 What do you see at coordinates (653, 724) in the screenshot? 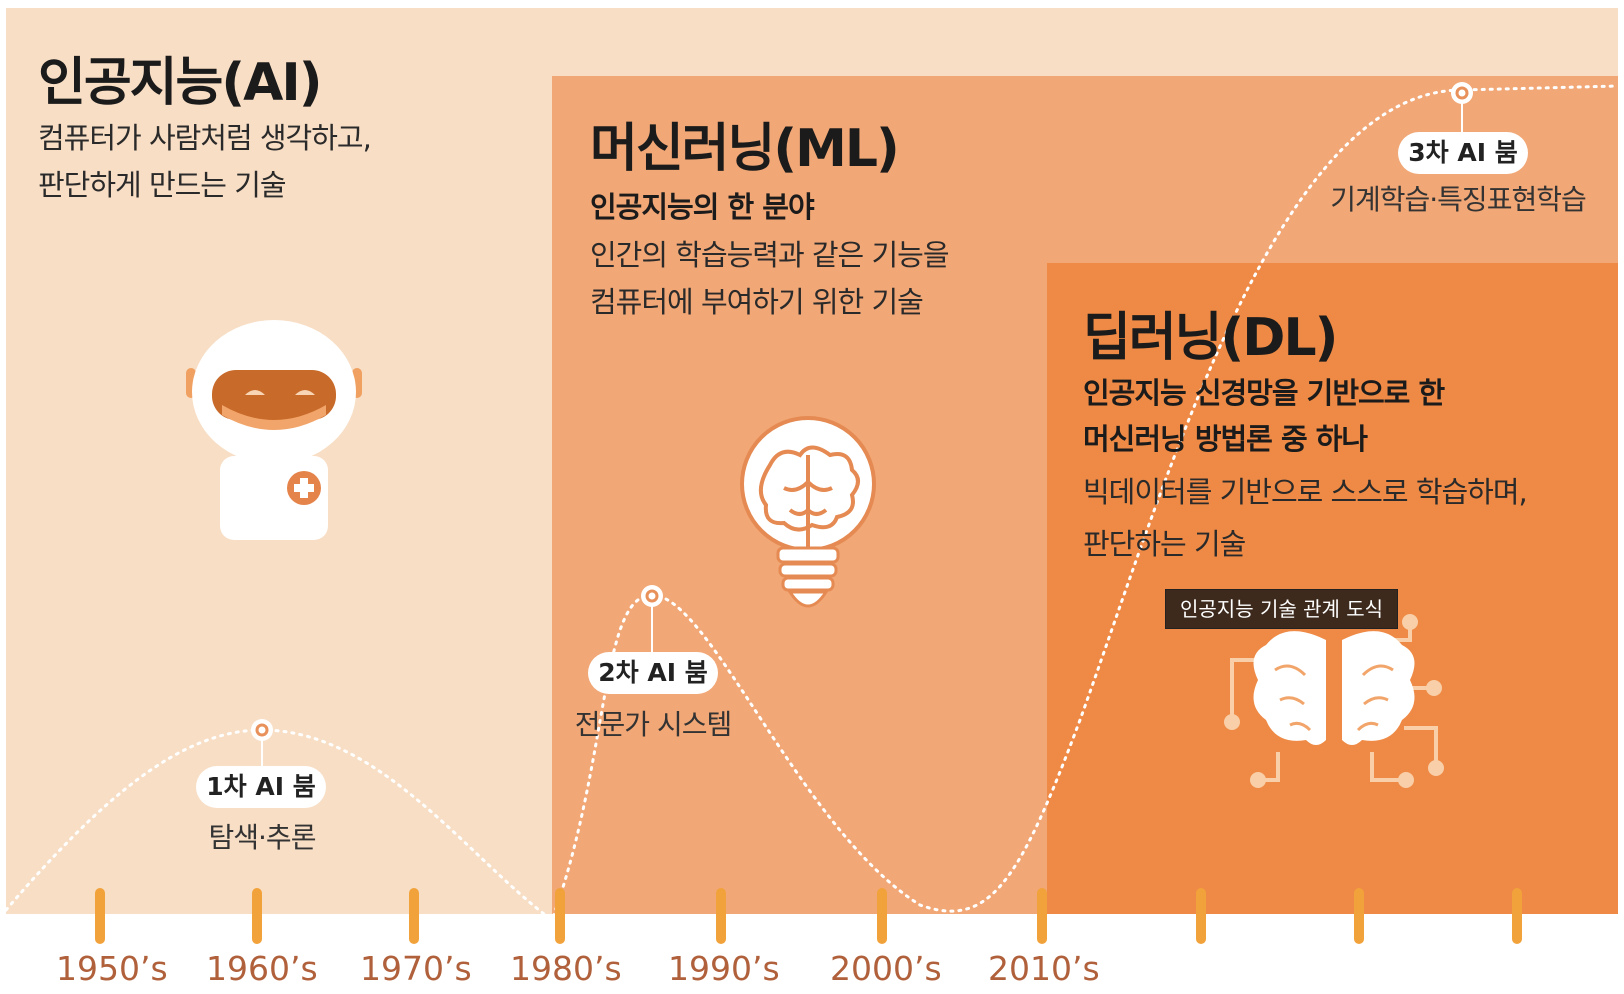
I see `boom2-desc: 전문가 시스템` at bounding box center [653, 724].